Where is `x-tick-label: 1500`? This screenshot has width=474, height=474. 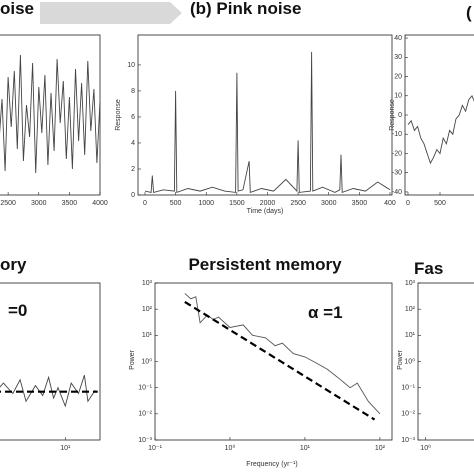 x-tick-label: 1500 is located at coordinates (237, 203).